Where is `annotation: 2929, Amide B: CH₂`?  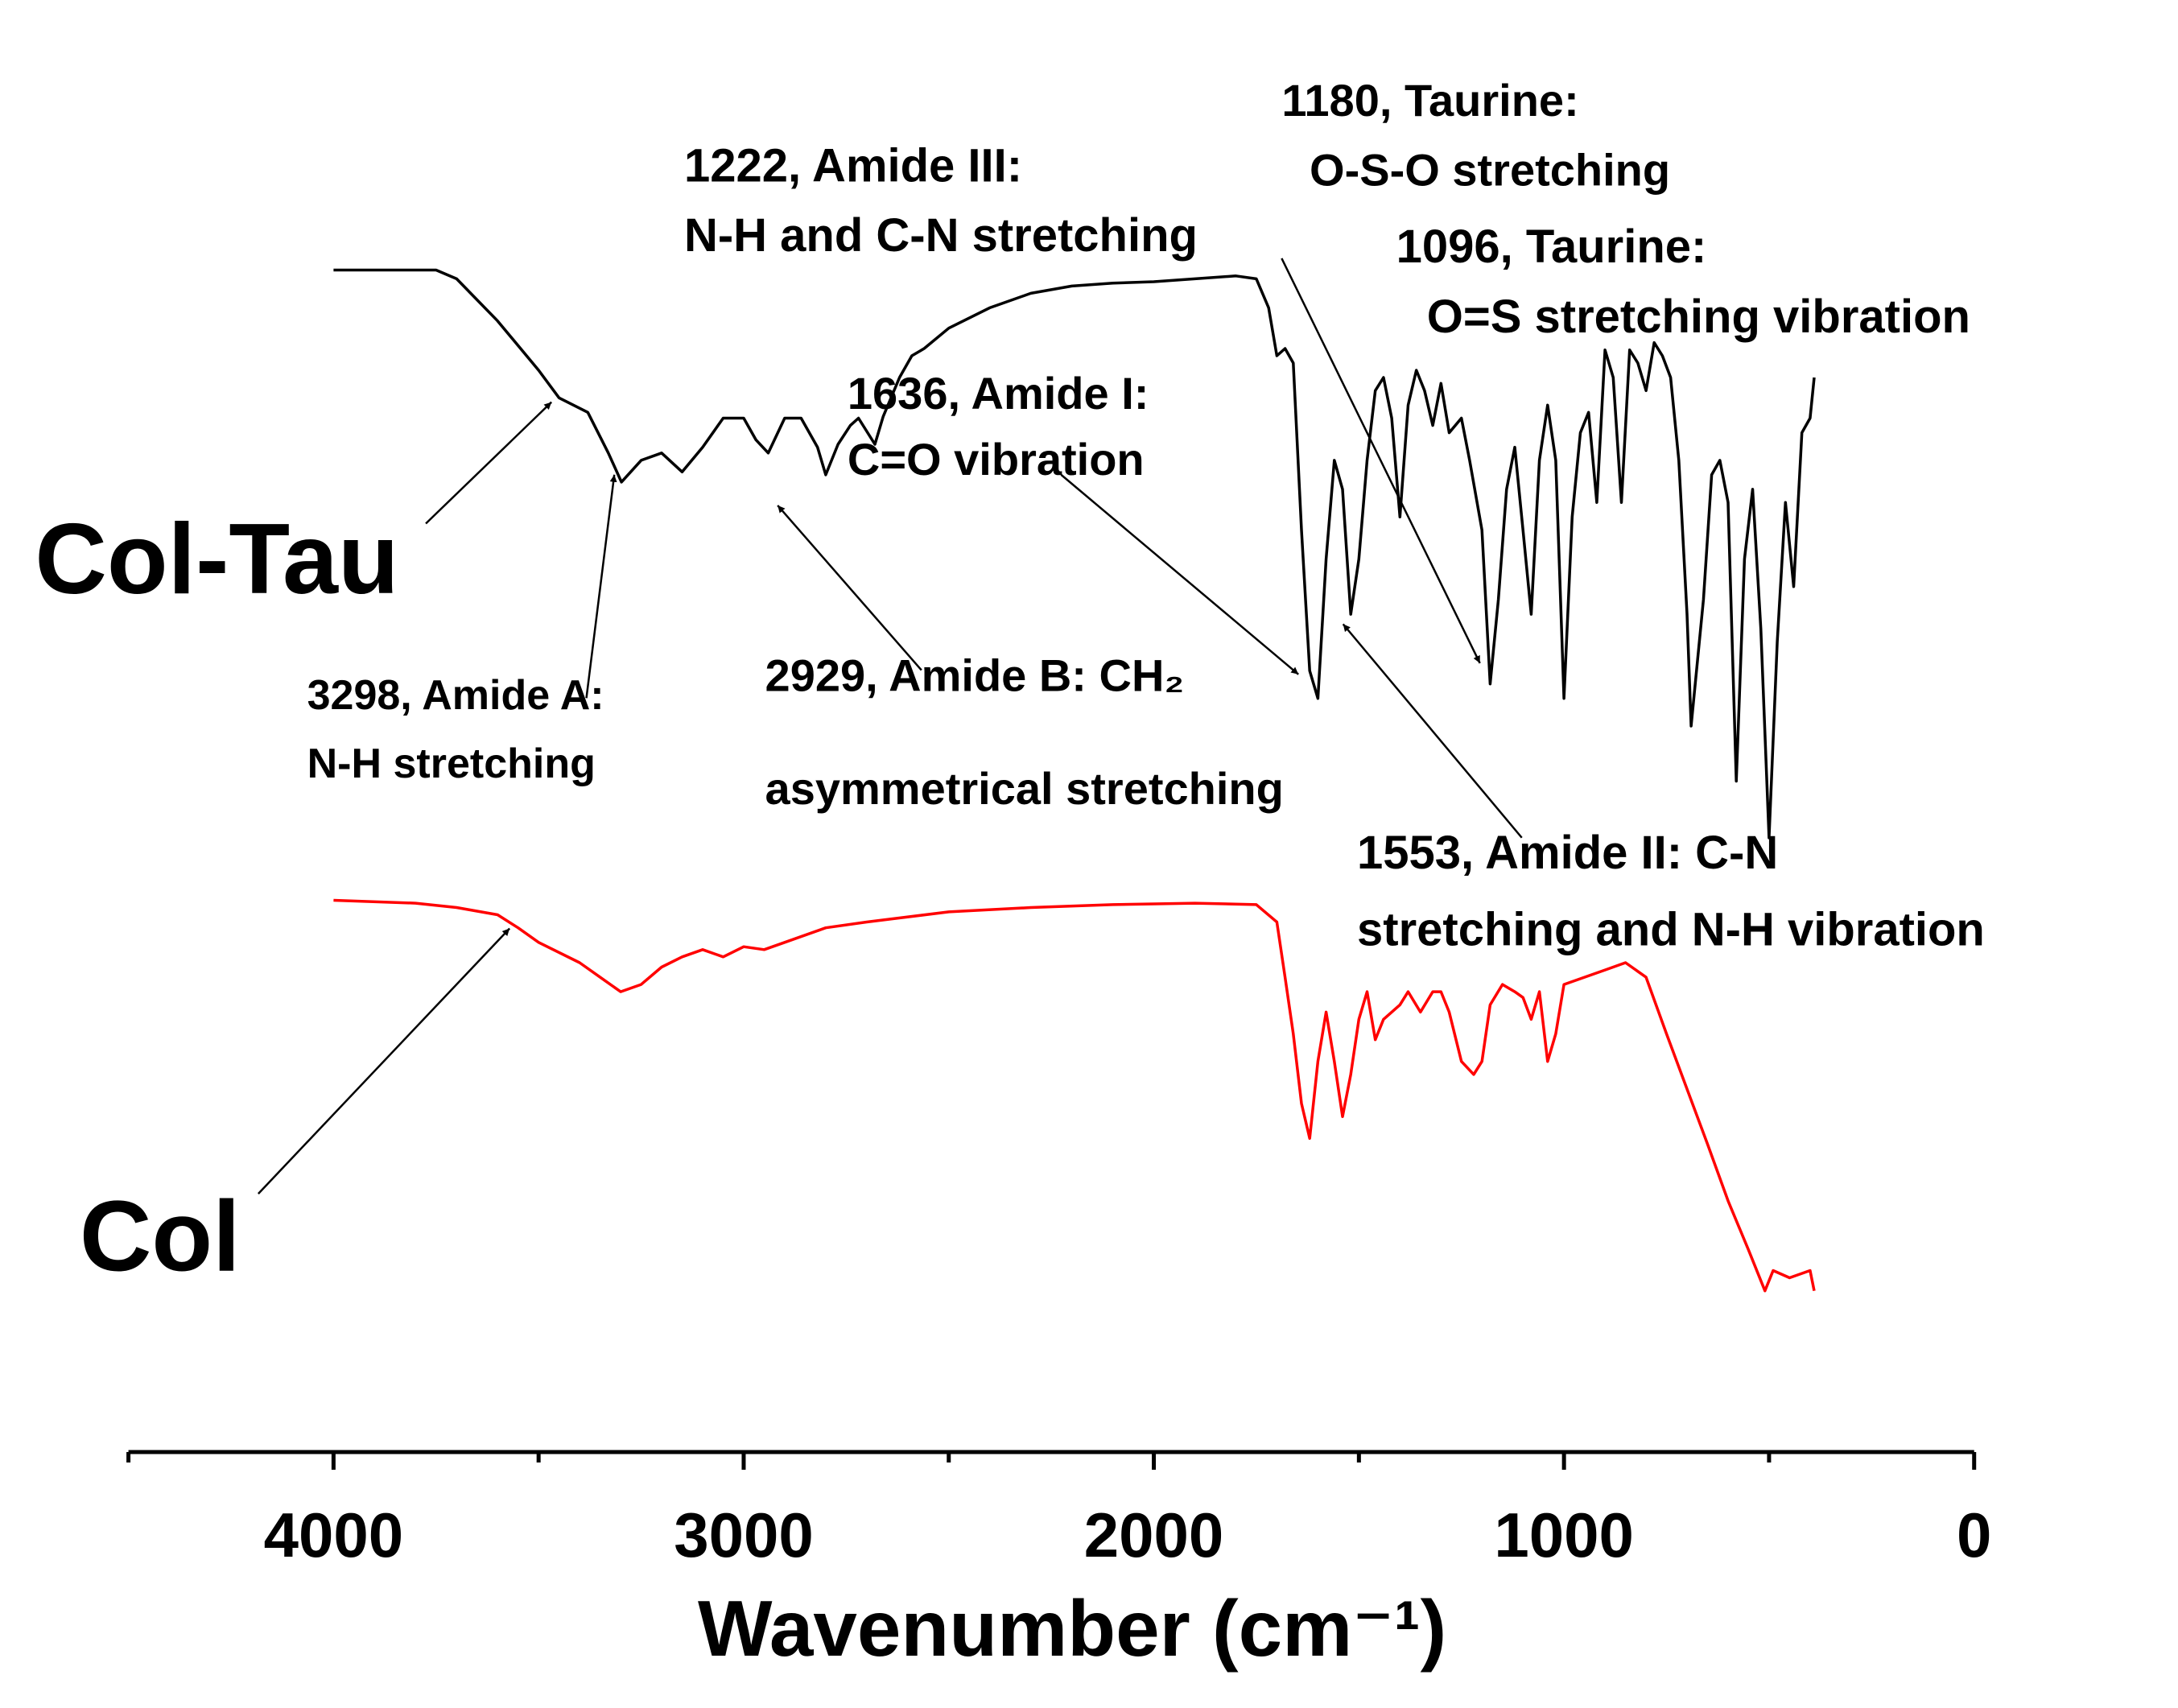 annotation: 2929, Amide B: CH₂ is located at coordinates (975, 675).